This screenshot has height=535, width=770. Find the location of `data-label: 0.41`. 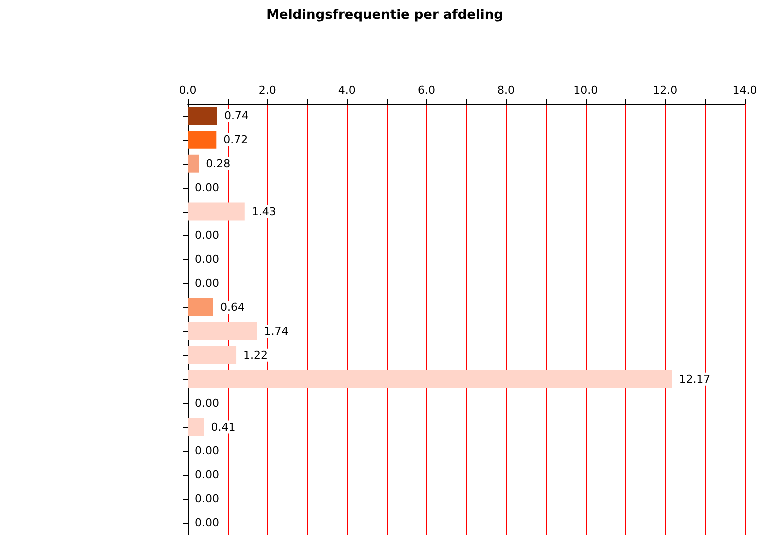

data-label: 0.41 is located at coordinates (223, 427).